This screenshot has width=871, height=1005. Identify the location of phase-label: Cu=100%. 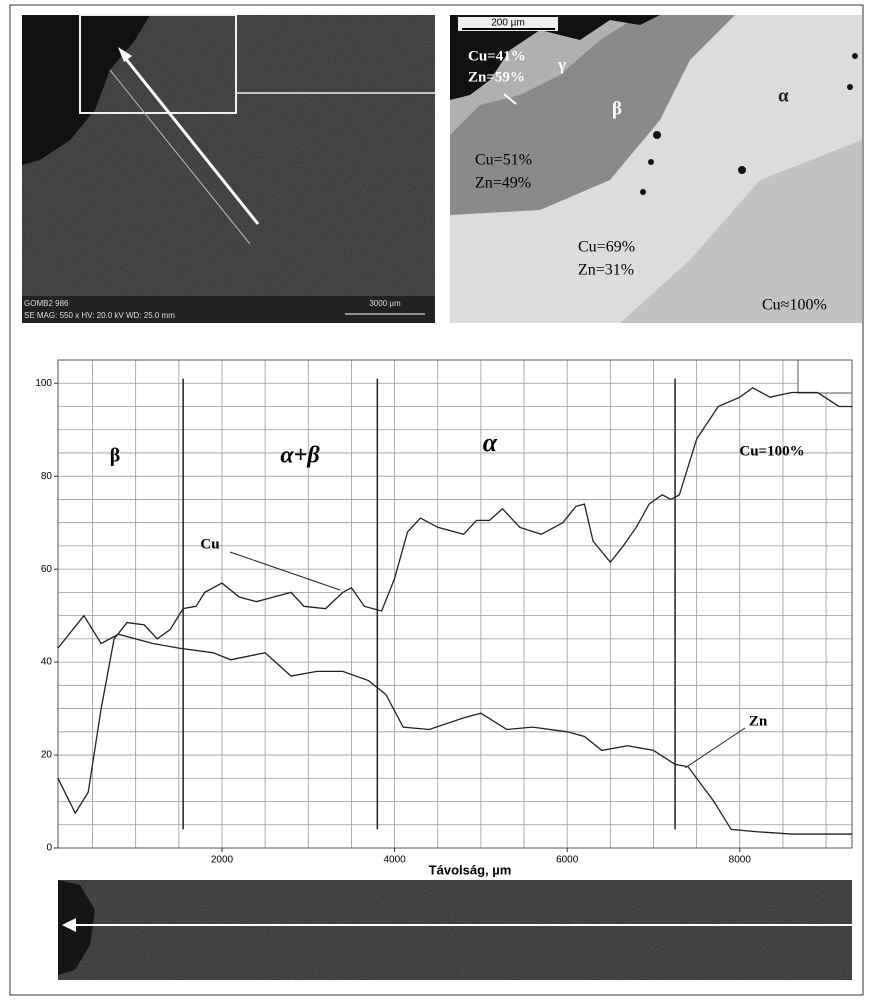
(771, 451).